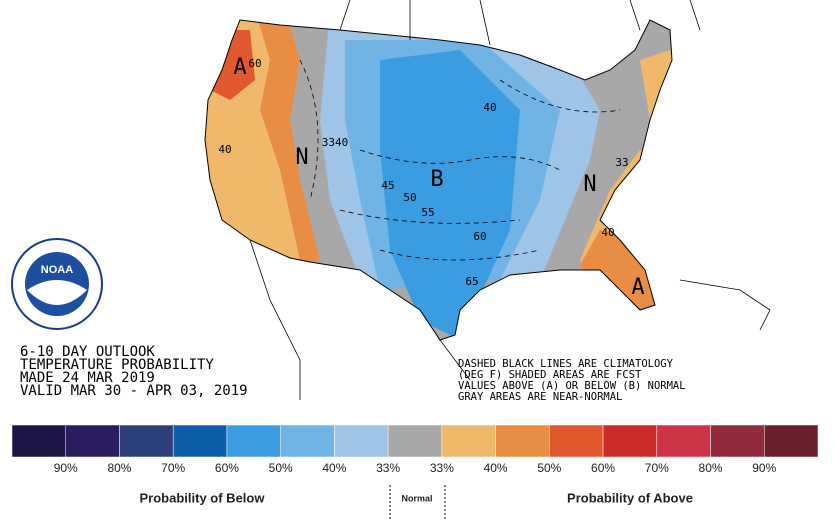  Describe the element at coordinates (566, 364) in the screenshot. I see `note-line: DASHED BLACK LINES ARE CLIMATOLOGY` at that location.